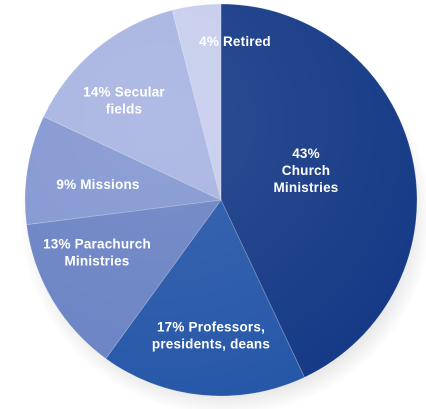  What do you see at coordinates (211, 327) in the screenshot?
I see `pie-label-line: 17% Professors,` at bounding box center [211, 327].